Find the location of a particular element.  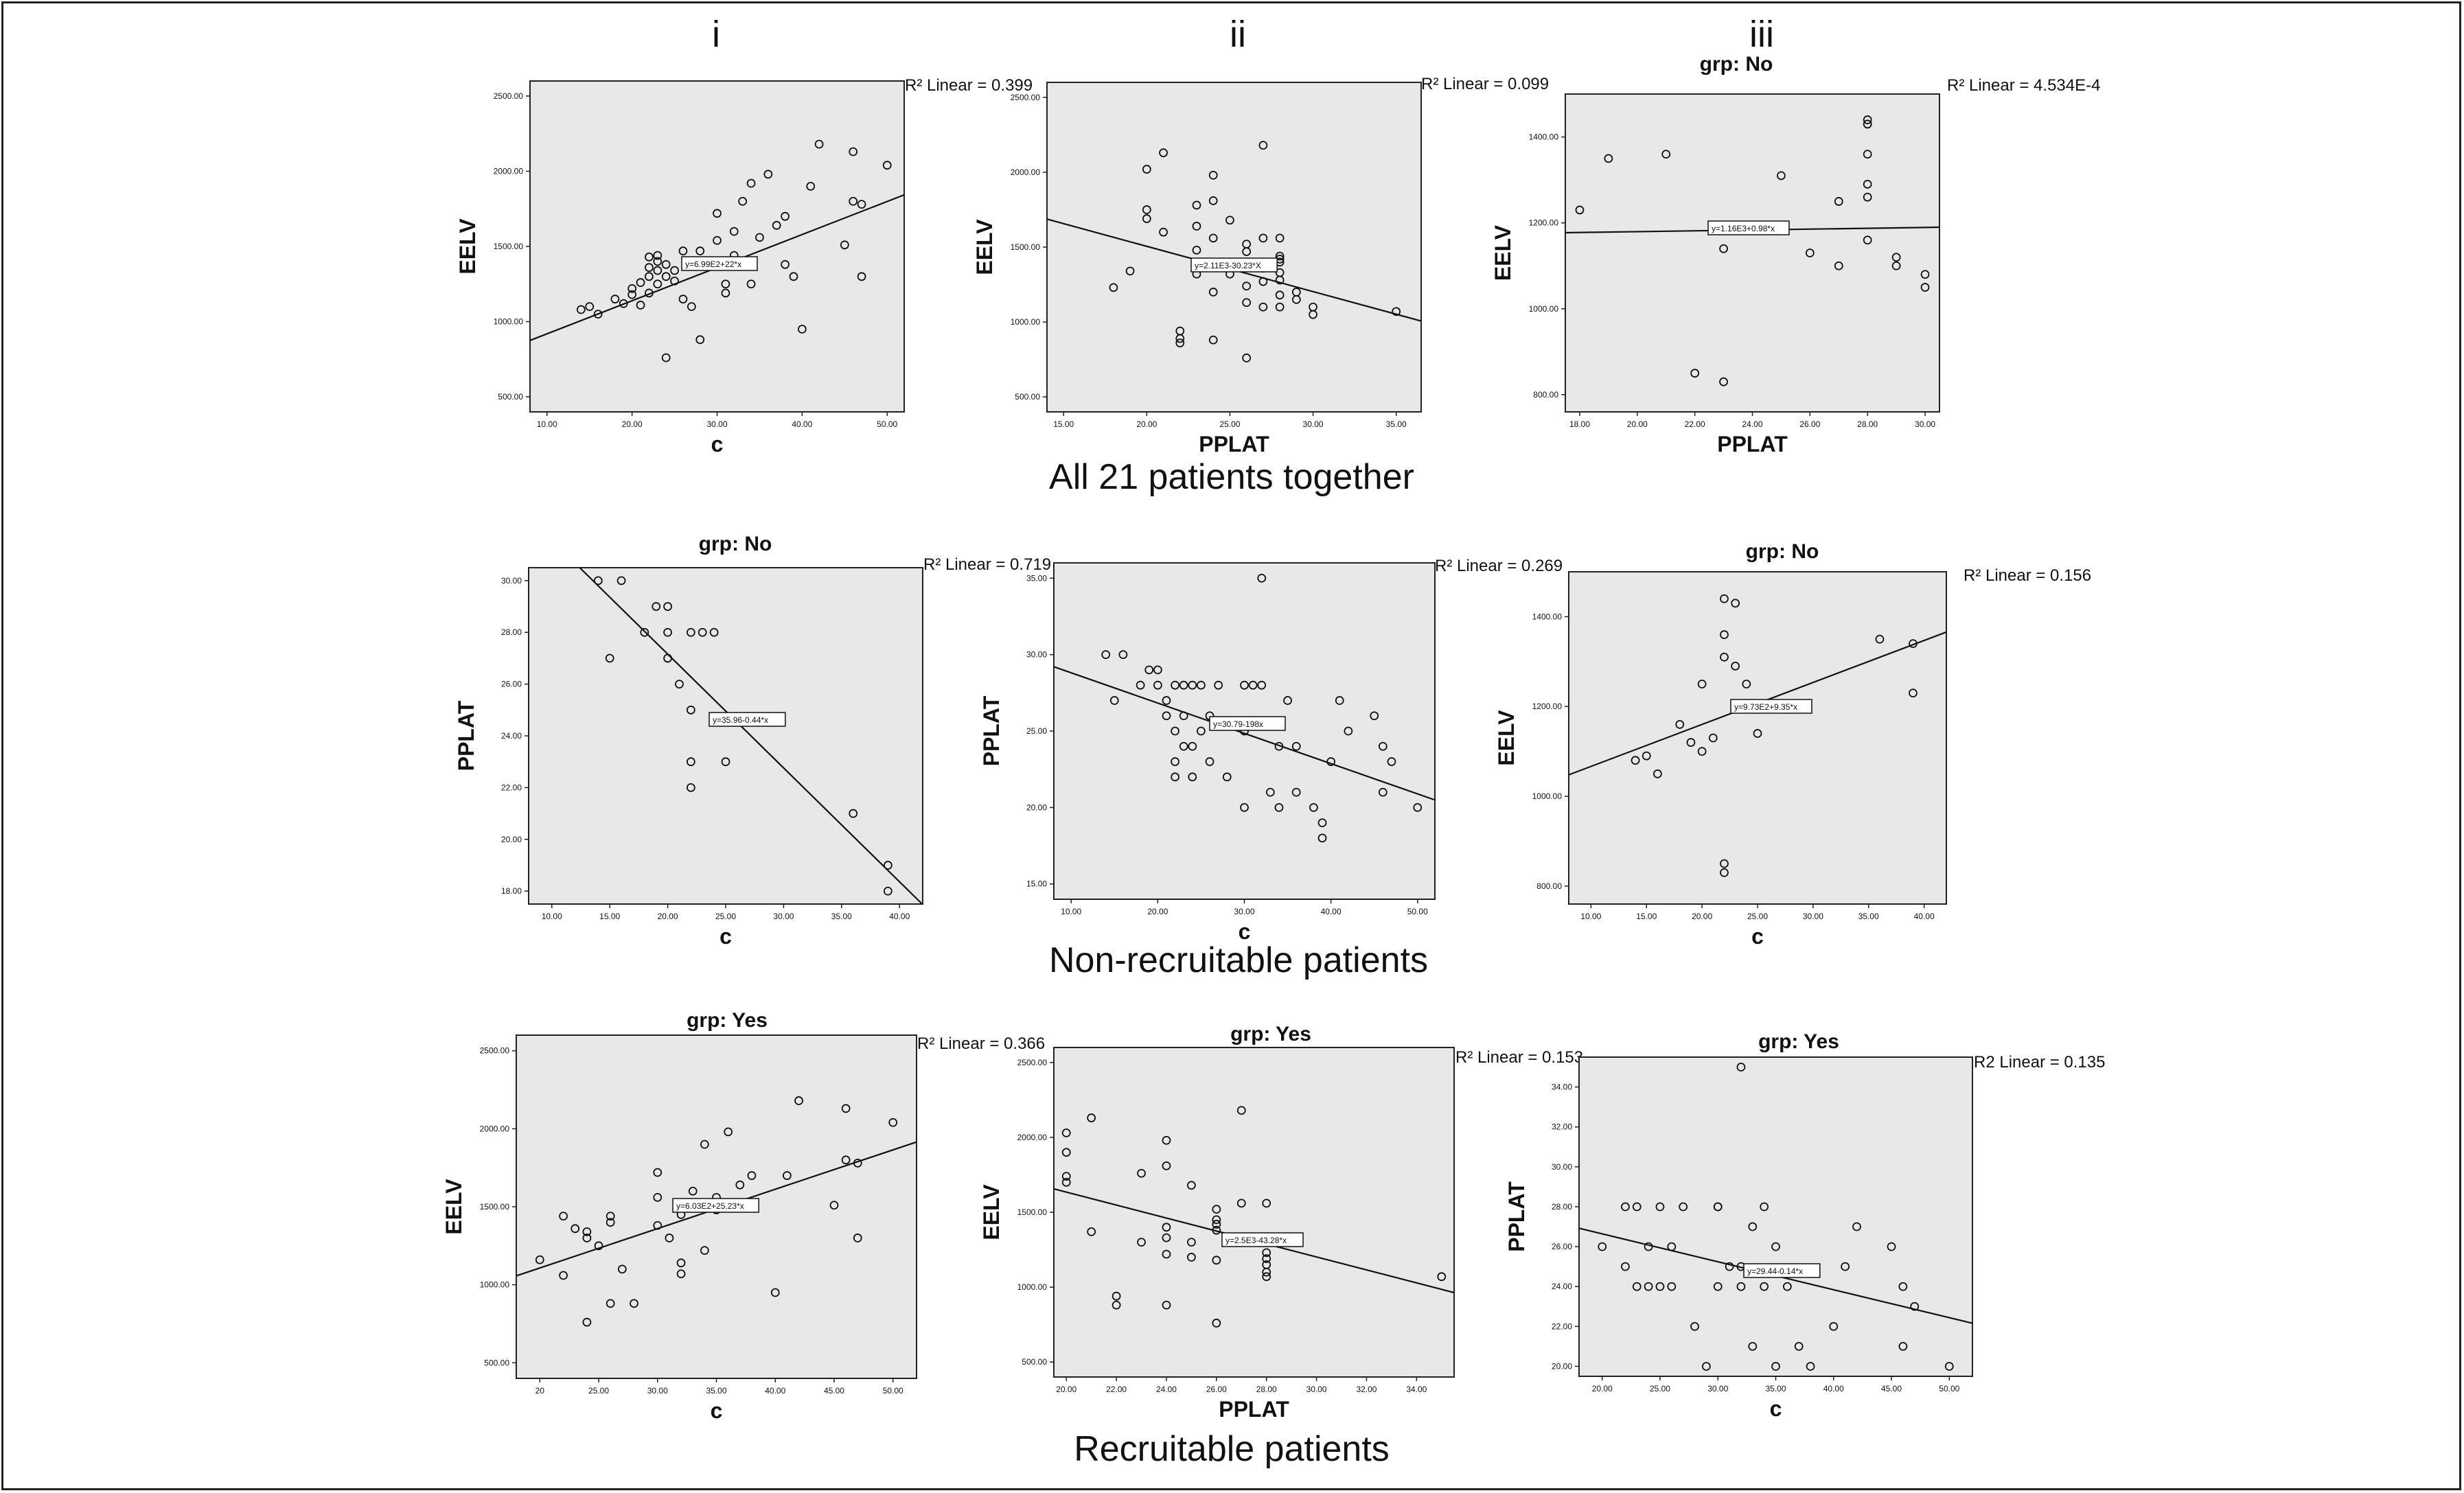

section-title-1: All 21 patients together is located at coordinates (1231, 477).